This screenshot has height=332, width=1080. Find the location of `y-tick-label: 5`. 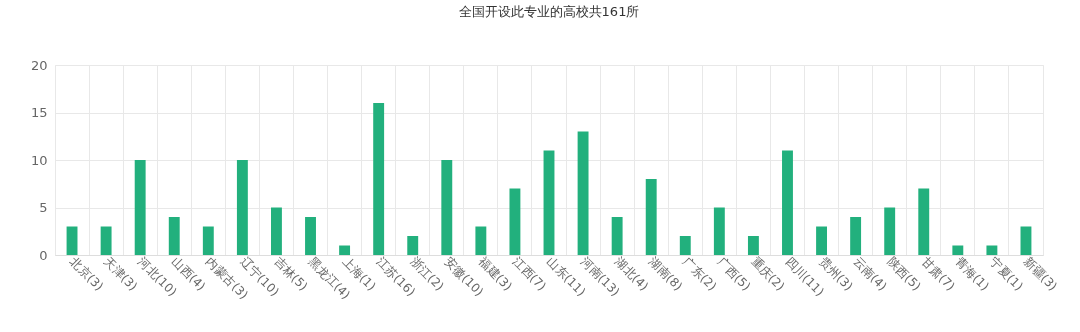

y-tick-label: 5 is located at coordinates (43, 207).